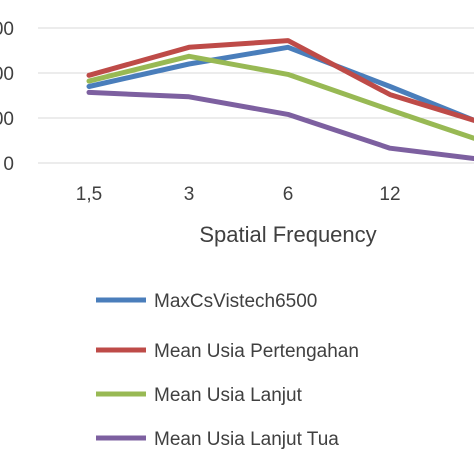  What do you see at coordinates (8, 164) in the screenshot?
I see `y-tick-label: 0` at bounding box center [8, 164].